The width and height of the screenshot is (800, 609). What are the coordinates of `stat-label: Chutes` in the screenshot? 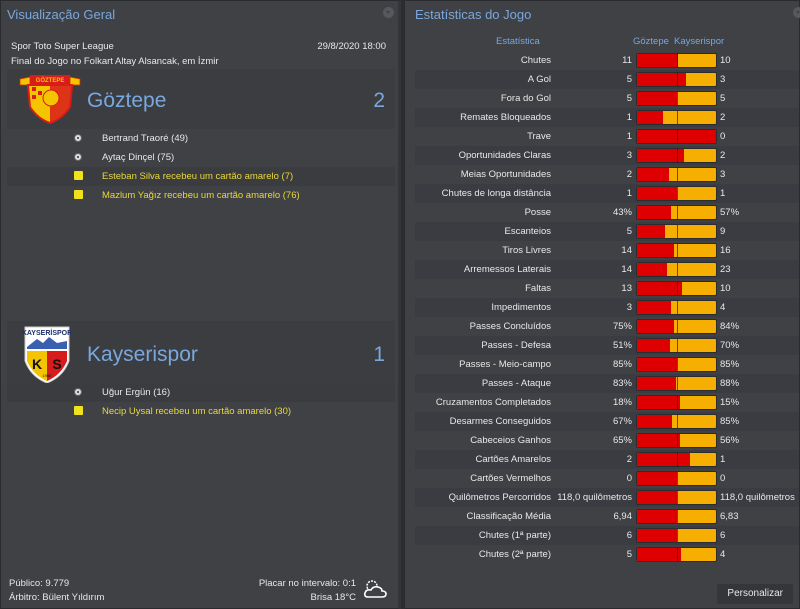 It's located at (535, 60).